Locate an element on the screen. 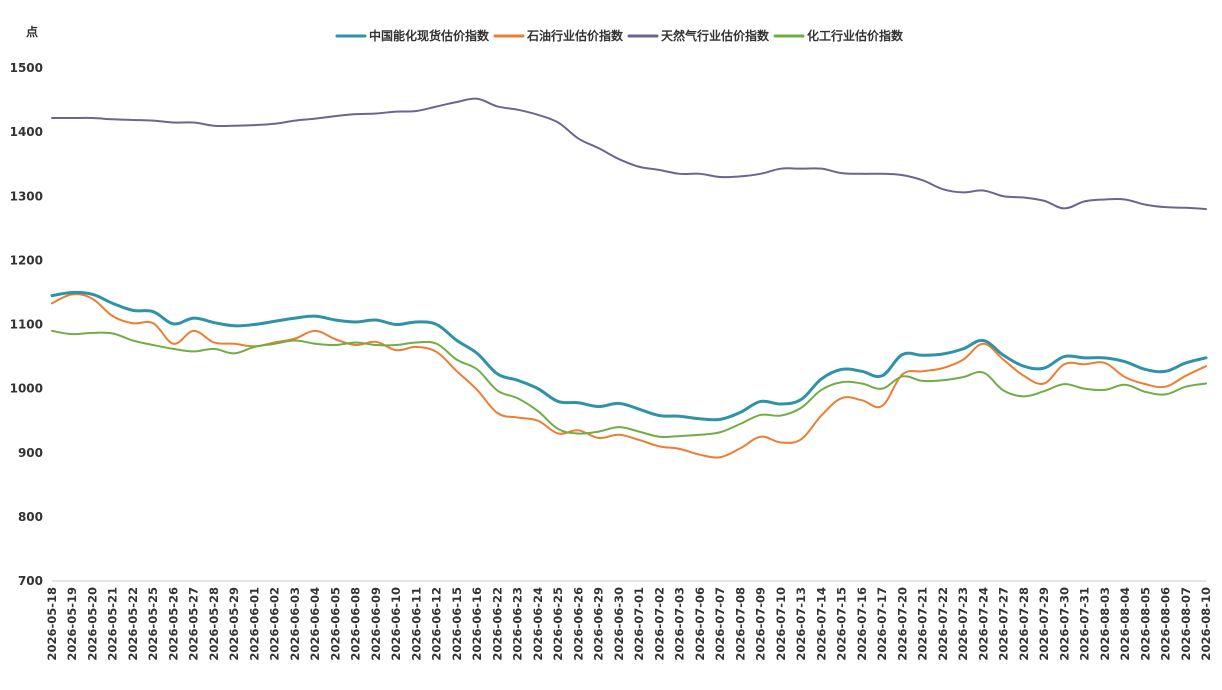  y-tick-label: 1400 is located at coordinates (26, 132).